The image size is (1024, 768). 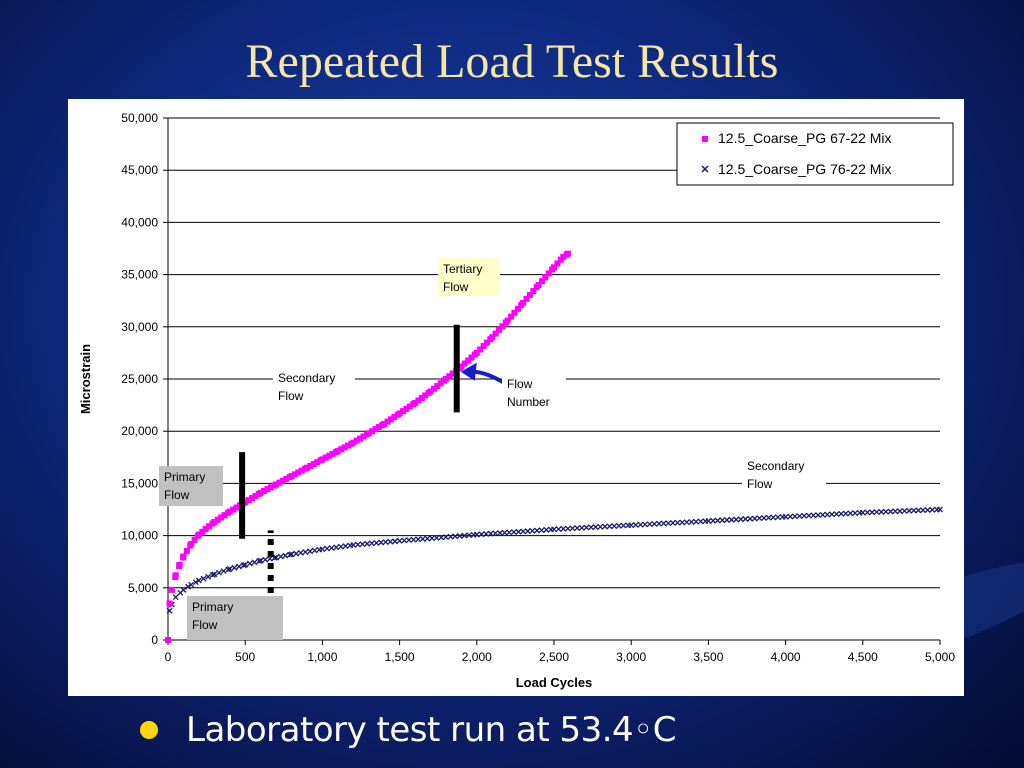 What do you see at coordinates (805, 138) in the screenshot?
I see `legend-label-pink: 12.5_Coarse_PG 67-22 Mix` at bounding box center [805, 138].